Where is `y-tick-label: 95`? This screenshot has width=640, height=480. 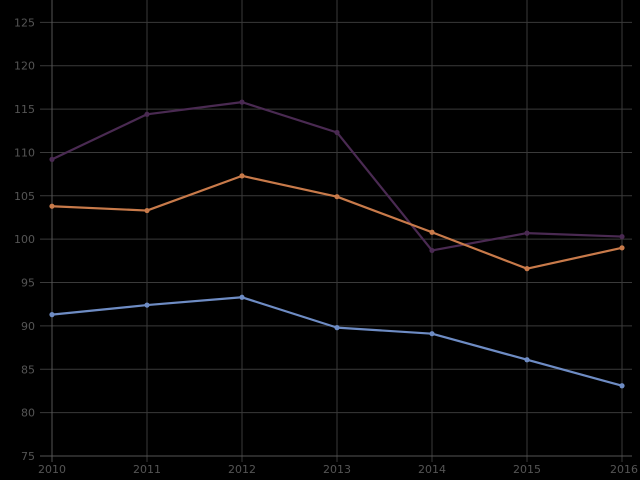
y-tick-label: 95 is located at coordinates (28, 283).